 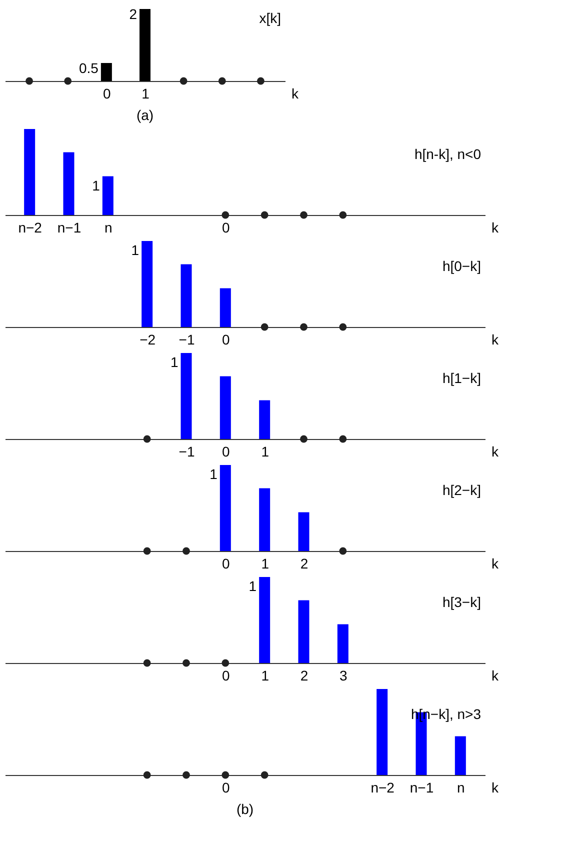 What do you see at coordinates (461, 602) in the screenshot?
I see `text: h[3−k]` at bounding box center [461, 602].